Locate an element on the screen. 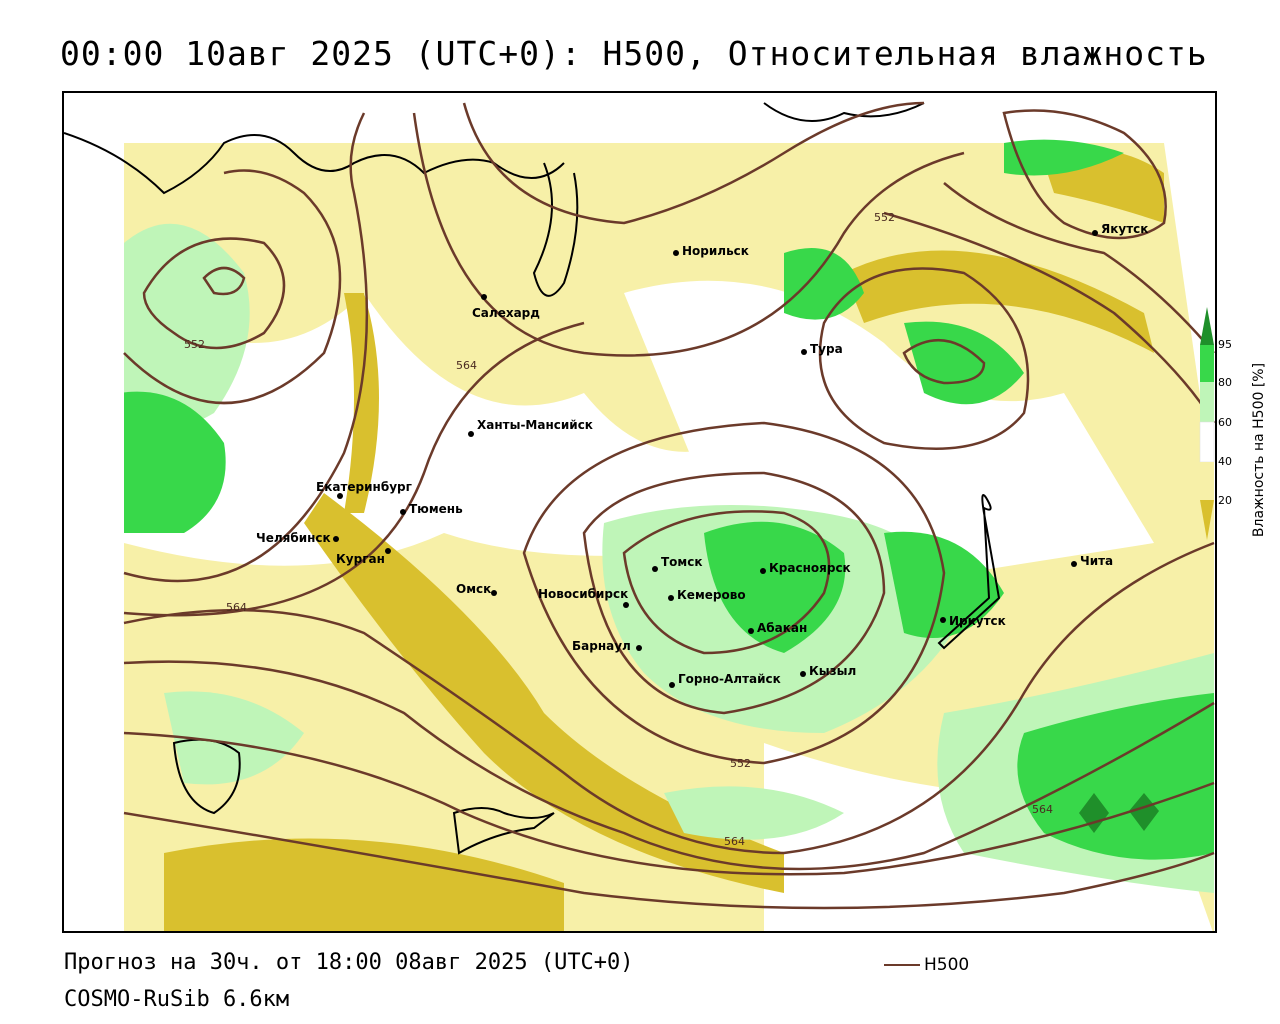 This screenshot has height=1024, width=1280. svg-text: Красноярск is located at coordinates (810, 568).